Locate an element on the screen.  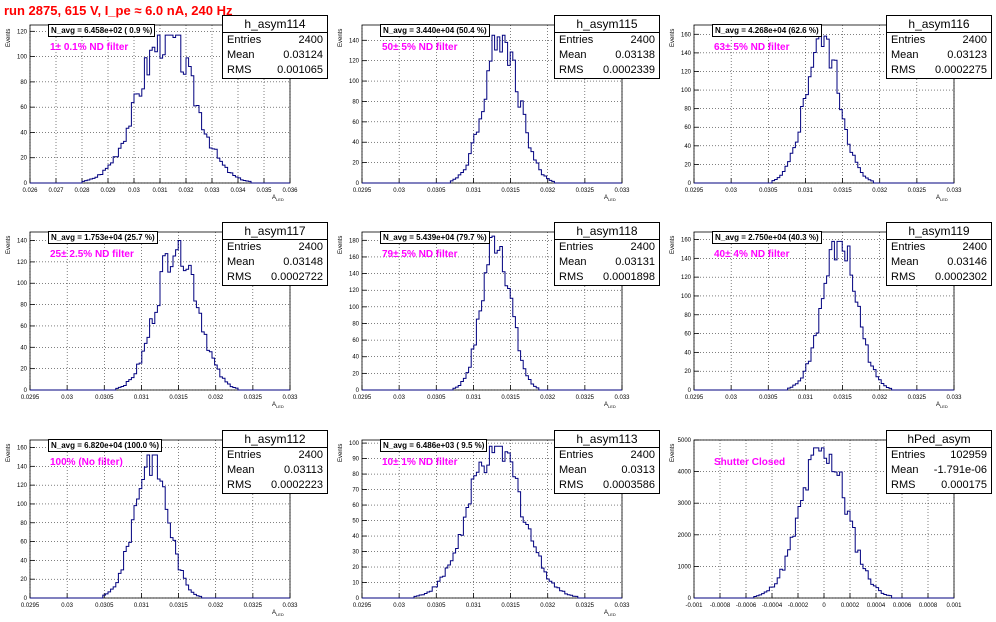
stats-value: 102959 is located at coordinates (968, 455).